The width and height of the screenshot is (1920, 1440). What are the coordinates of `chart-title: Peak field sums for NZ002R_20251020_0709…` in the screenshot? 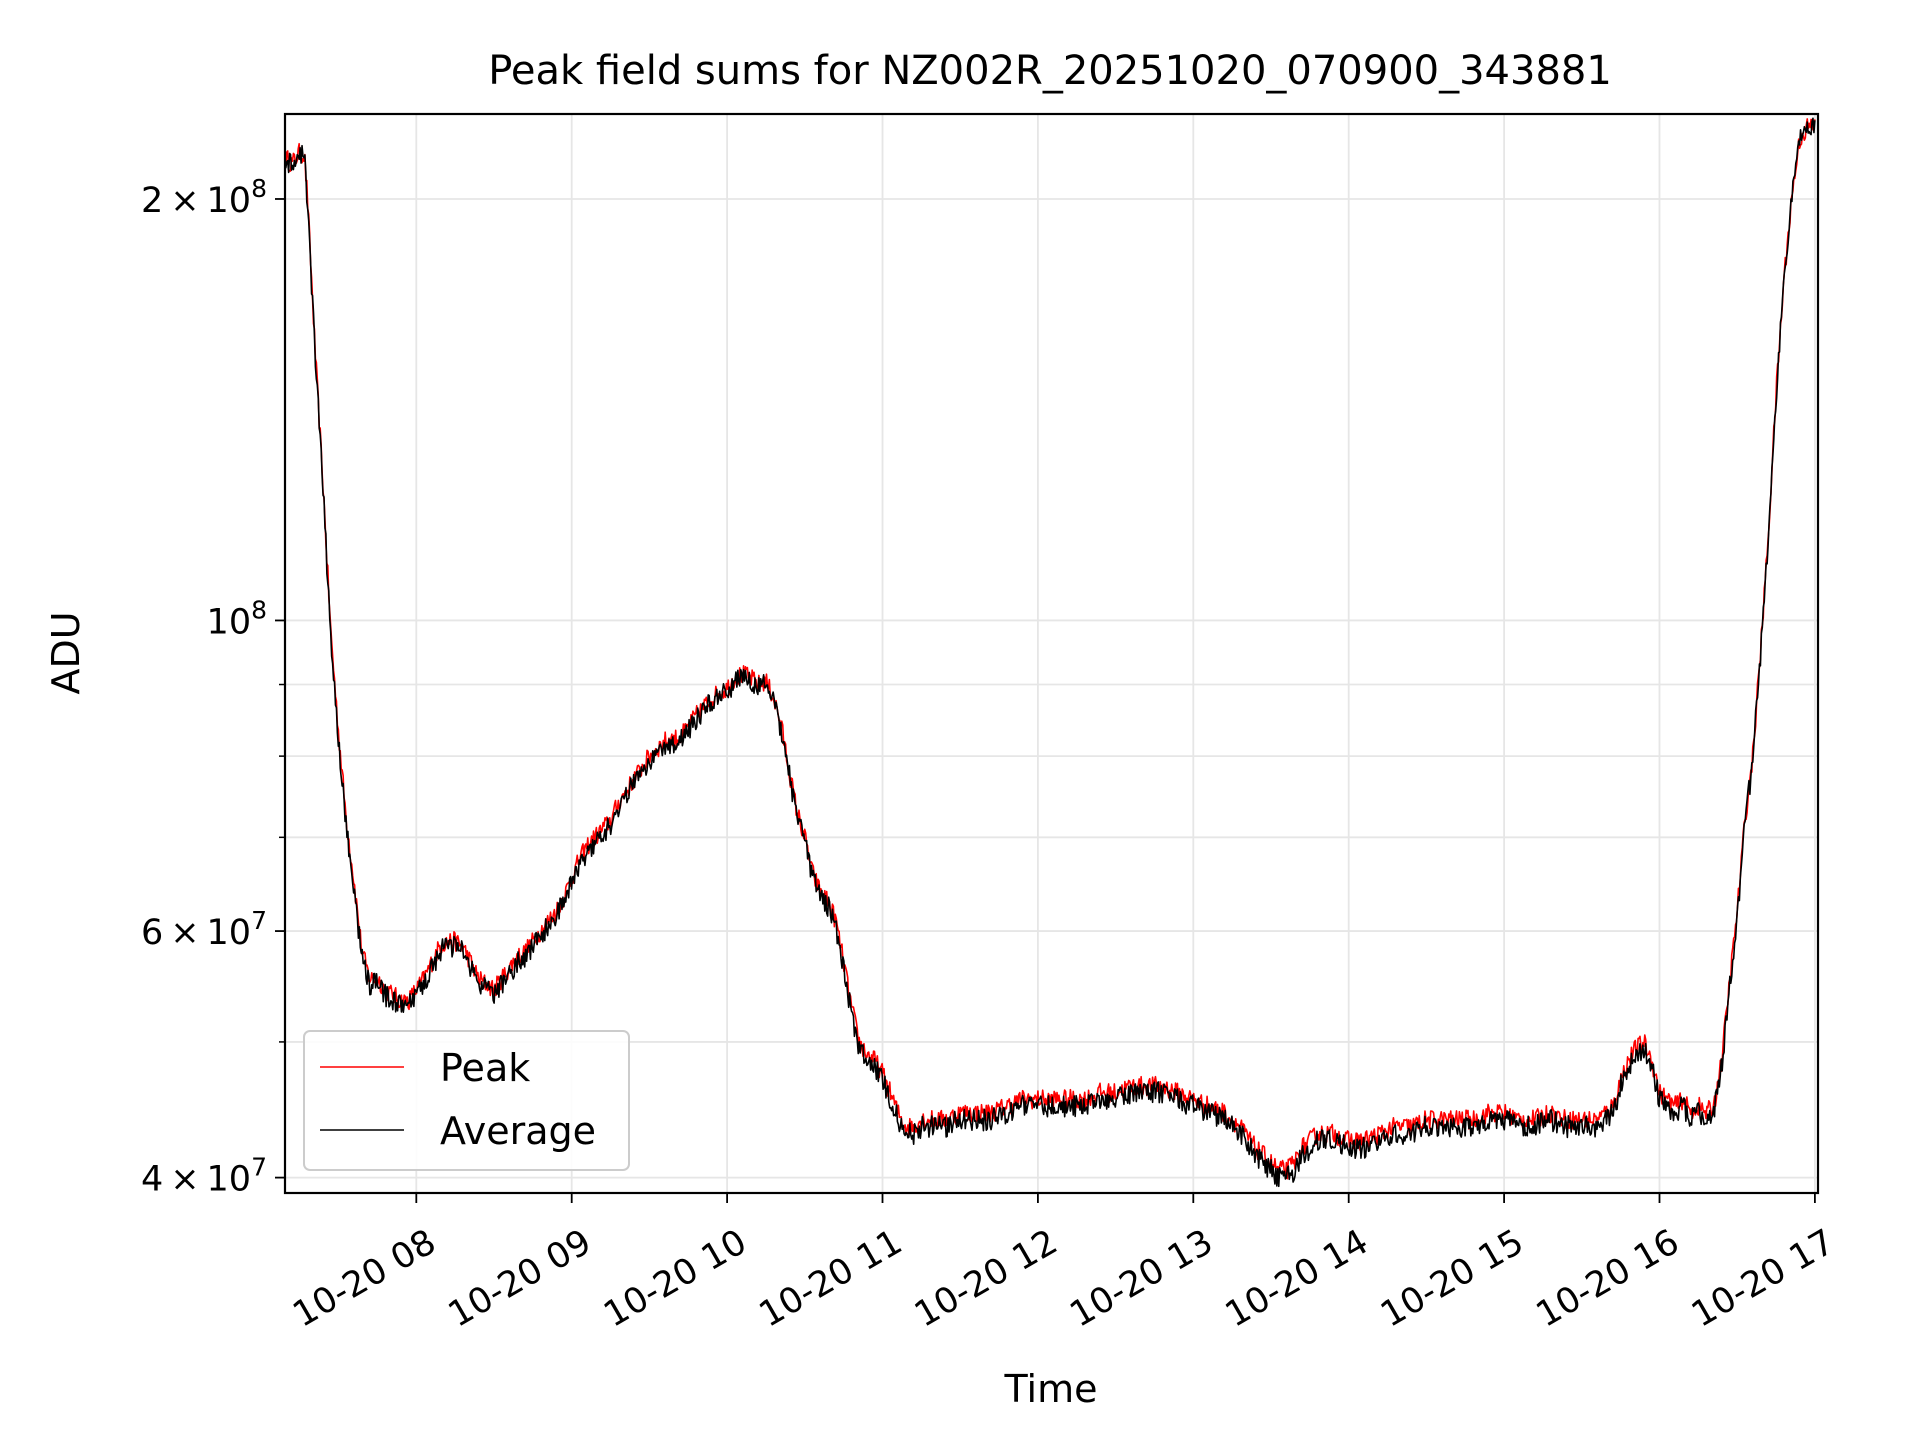 It's located at (1050, 71).